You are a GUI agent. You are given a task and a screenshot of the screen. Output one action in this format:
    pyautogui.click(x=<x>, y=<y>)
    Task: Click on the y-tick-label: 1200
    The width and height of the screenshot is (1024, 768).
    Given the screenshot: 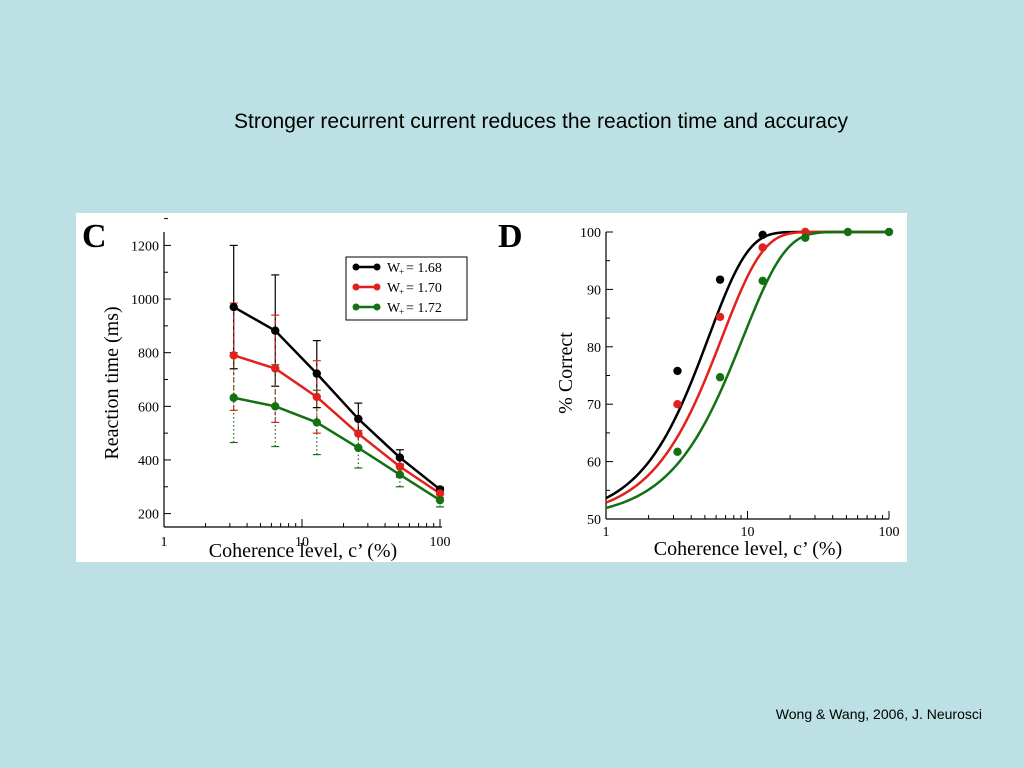 What is the action you would take?
    pyautogui.click(x=145, y=246)
    